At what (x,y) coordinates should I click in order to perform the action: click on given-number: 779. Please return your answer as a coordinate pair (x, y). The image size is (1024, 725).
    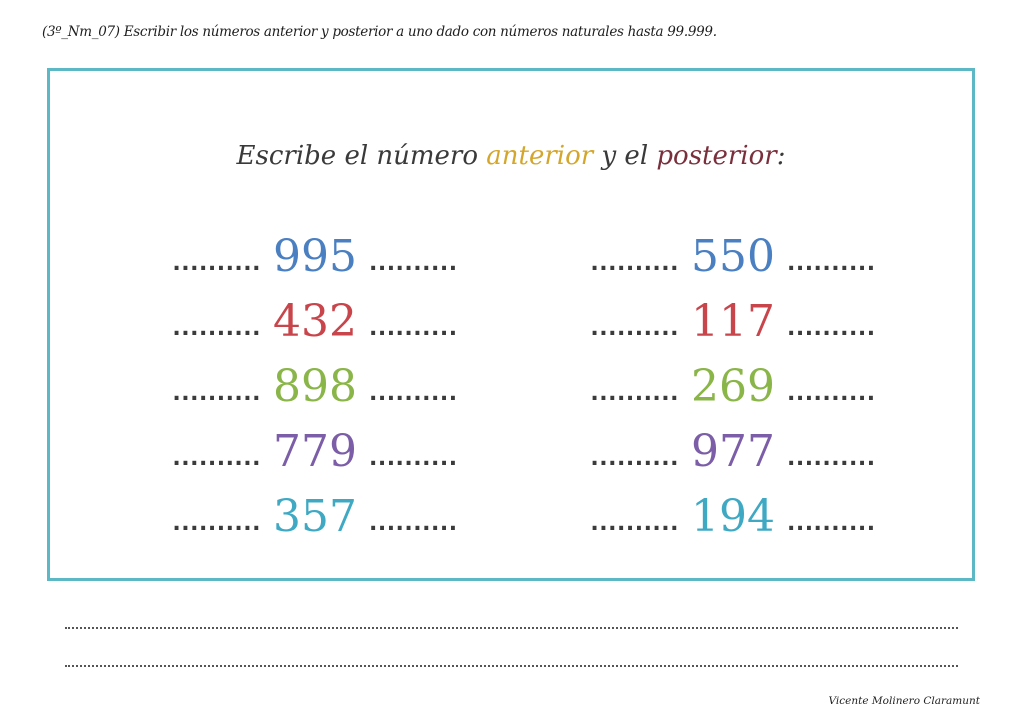
    Looking at the image, I should click on (315, 451).